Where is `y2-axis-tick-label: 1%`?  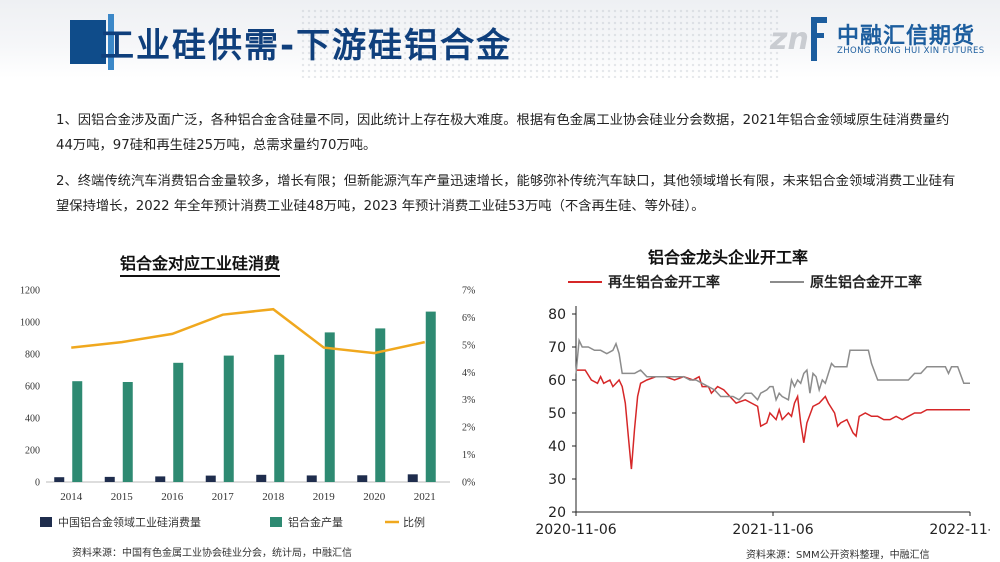 y2-axis-tick-label: 1% is located at coordinates (468, 455).